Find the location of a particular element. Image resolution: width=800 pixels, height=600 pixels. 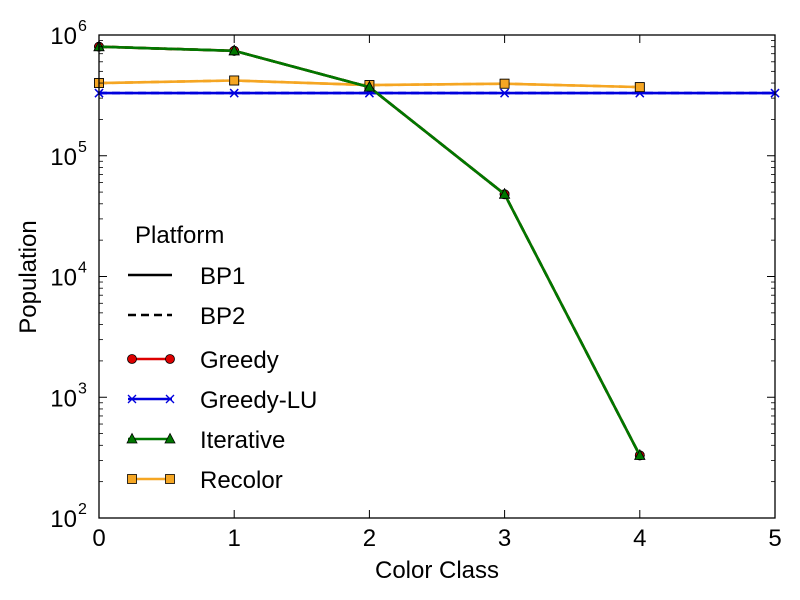

y-tick-label-0: 10 is located at coordinates (63, 519).